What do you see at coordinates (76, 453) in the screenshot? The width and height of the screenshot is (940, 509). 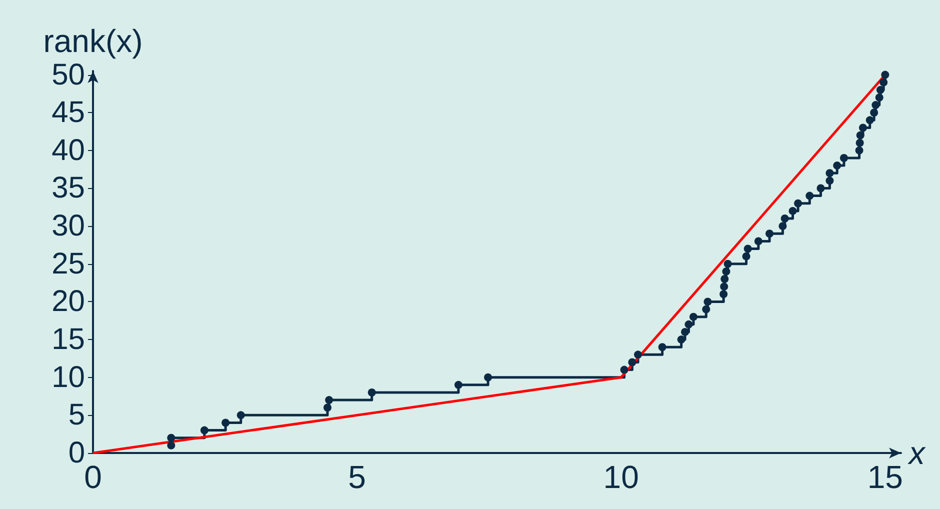 I see `y-tick-label: 0` at bounding box center [76, 453].